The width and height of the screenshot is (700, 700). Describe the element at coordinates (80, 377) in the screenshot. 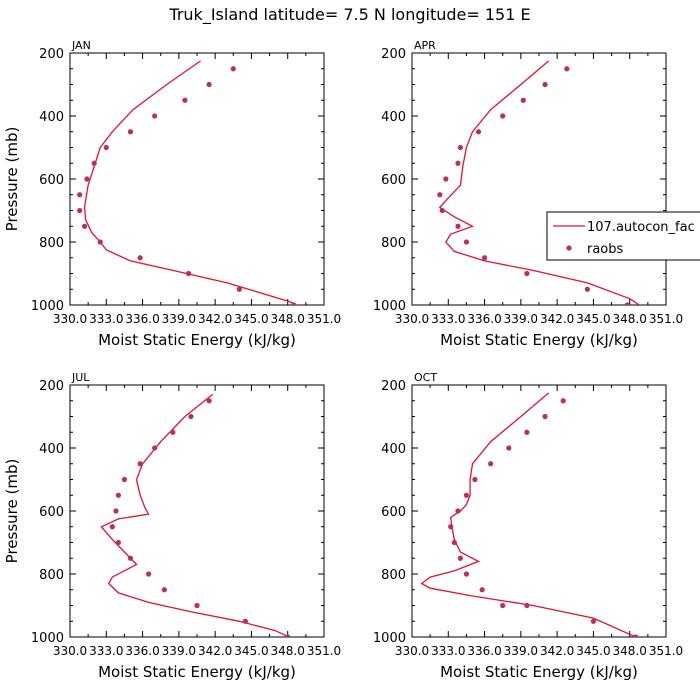

I see `panel-label: JUL` at that location.